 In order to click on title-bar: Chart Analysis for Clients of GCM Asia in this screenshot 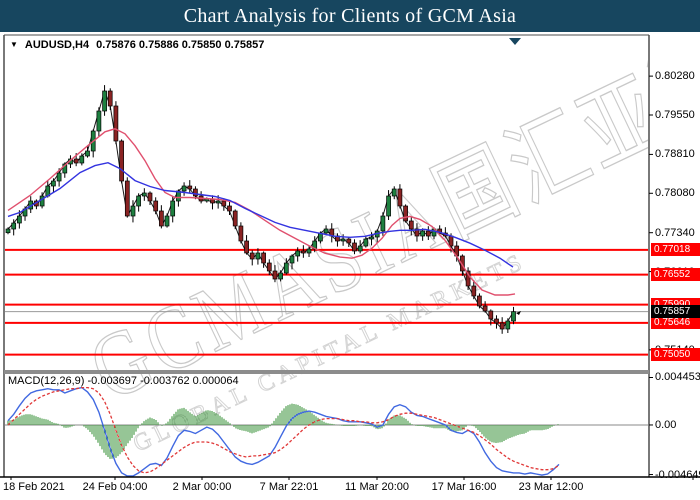, I will do `click(350, 16)`.